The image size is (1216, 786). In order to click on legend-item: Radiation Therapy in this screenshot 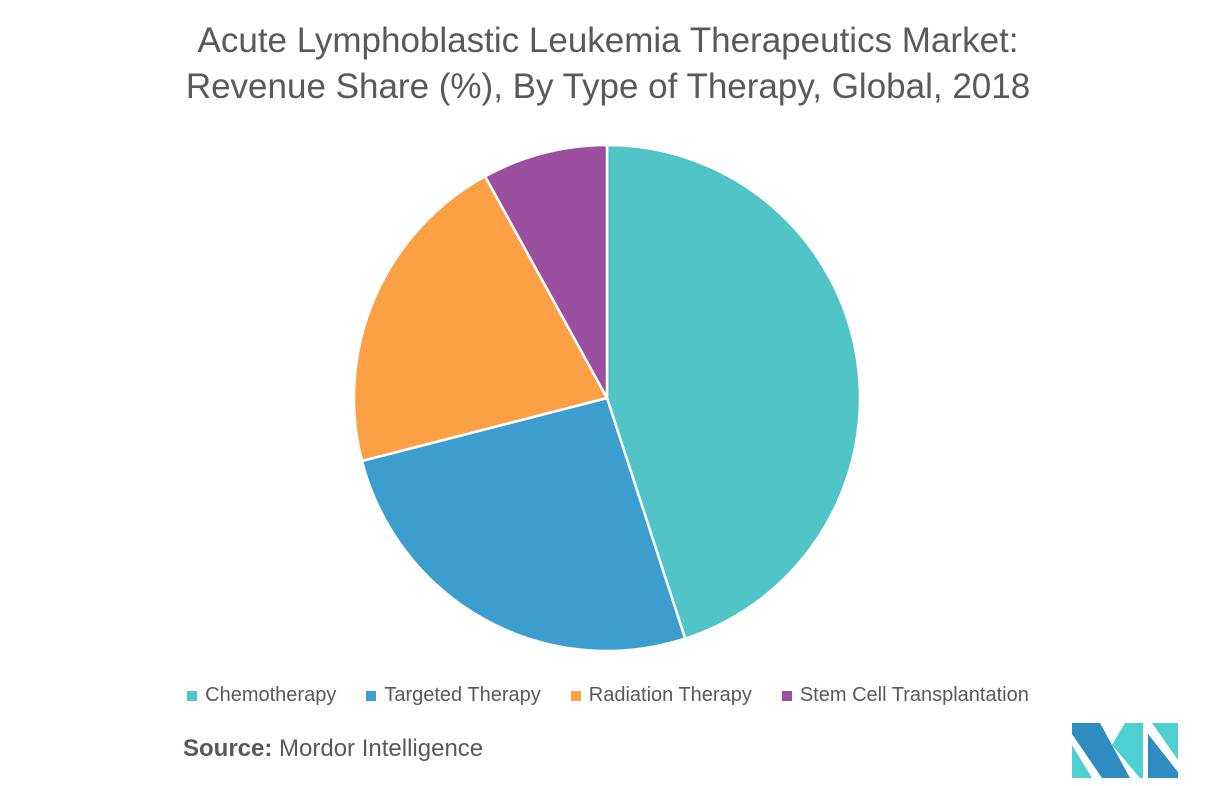, I will do `click(661, 695)`.